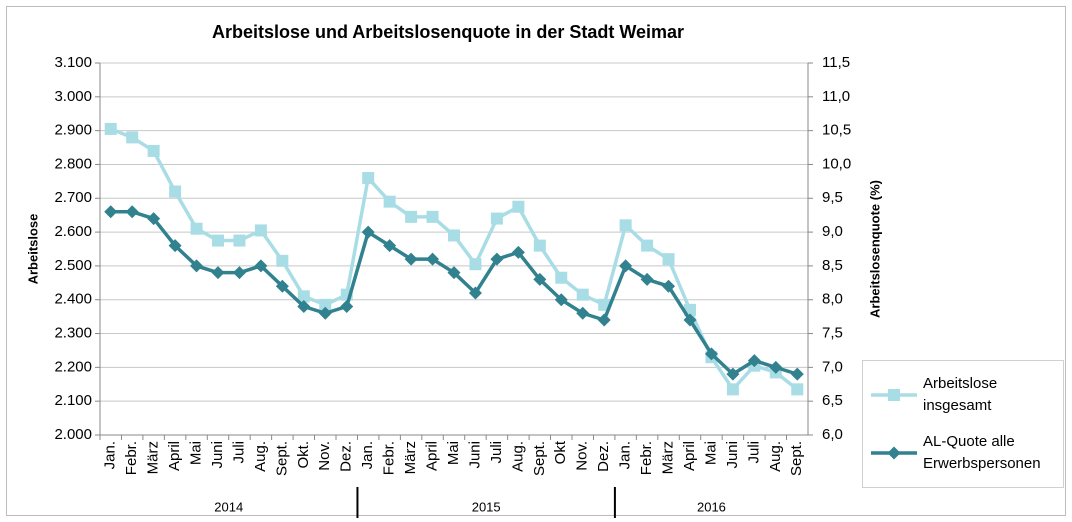 The height and width of the screenshot is (522, 1072). I want to click on y2-tick-label: 11,5, so click(836, 62).